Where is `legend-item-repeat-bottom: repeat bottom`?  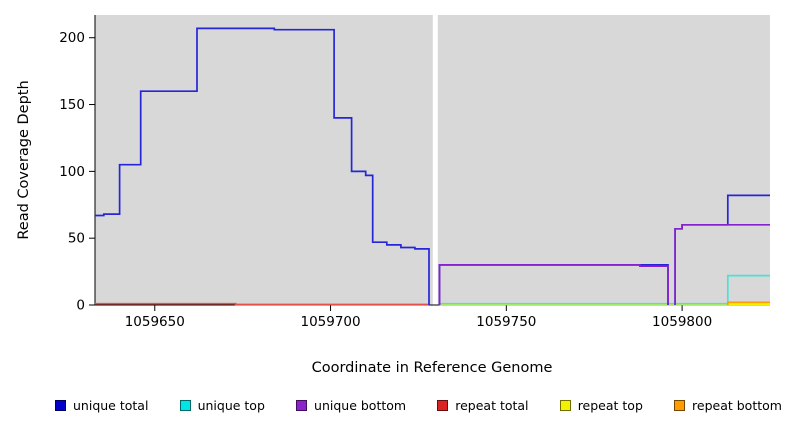
legend-item-repeat-bottom: repeat bottom is located at coordinates (728, 405).